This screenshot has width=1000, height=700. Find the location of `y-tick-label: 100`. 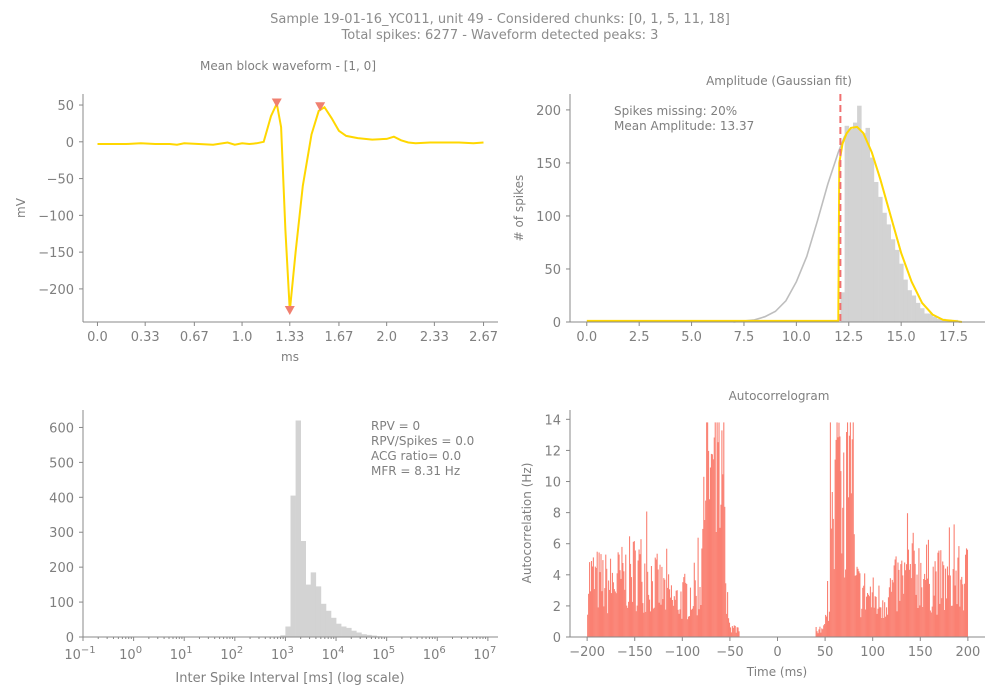

y-tick-label: 100 is located at coordinates (548, 217).